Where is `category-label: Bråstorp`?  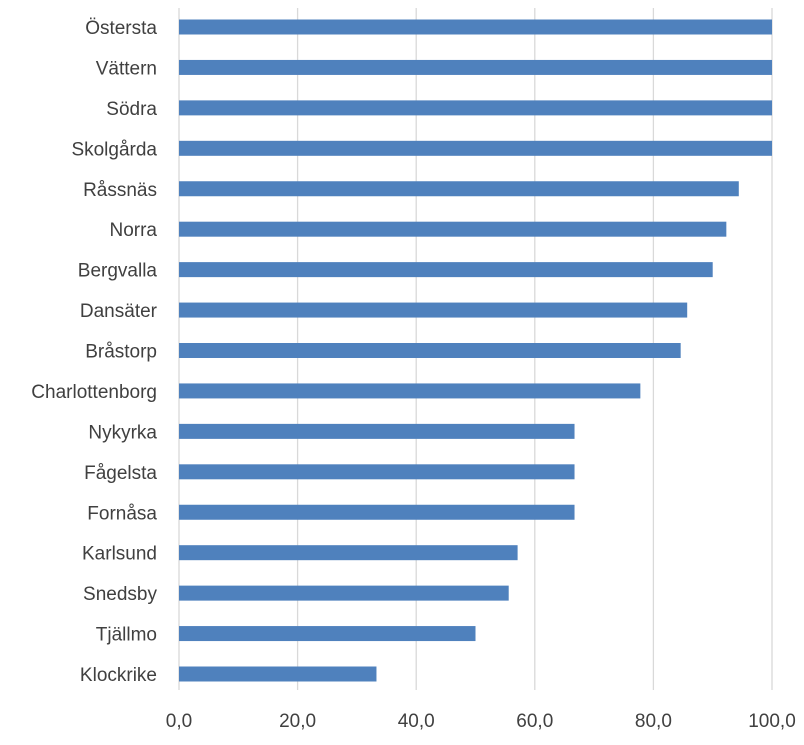
category-label: Bråstorp is located at coordinates (121, 352).